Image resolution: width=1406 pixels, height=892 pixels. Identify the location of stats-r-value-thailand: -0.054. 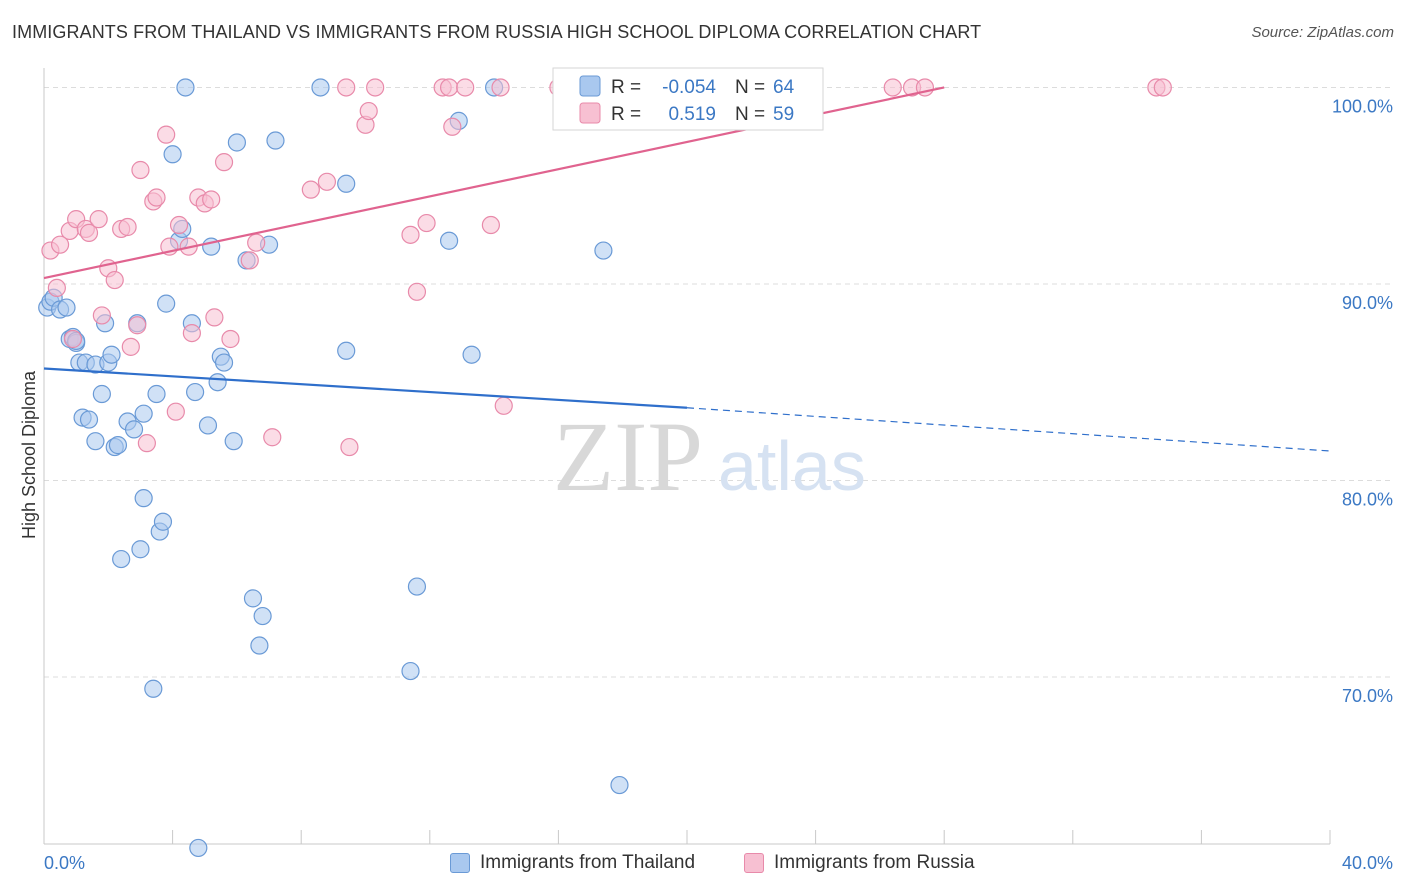
(689, 87).